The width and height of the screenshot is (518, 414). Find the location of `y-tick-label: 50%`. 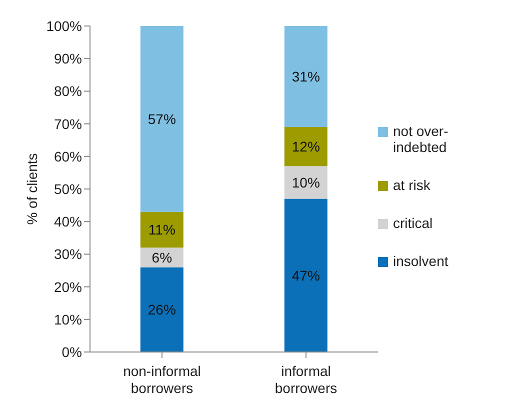

y-tick-label: 50% is located at coordinates (68, 188).